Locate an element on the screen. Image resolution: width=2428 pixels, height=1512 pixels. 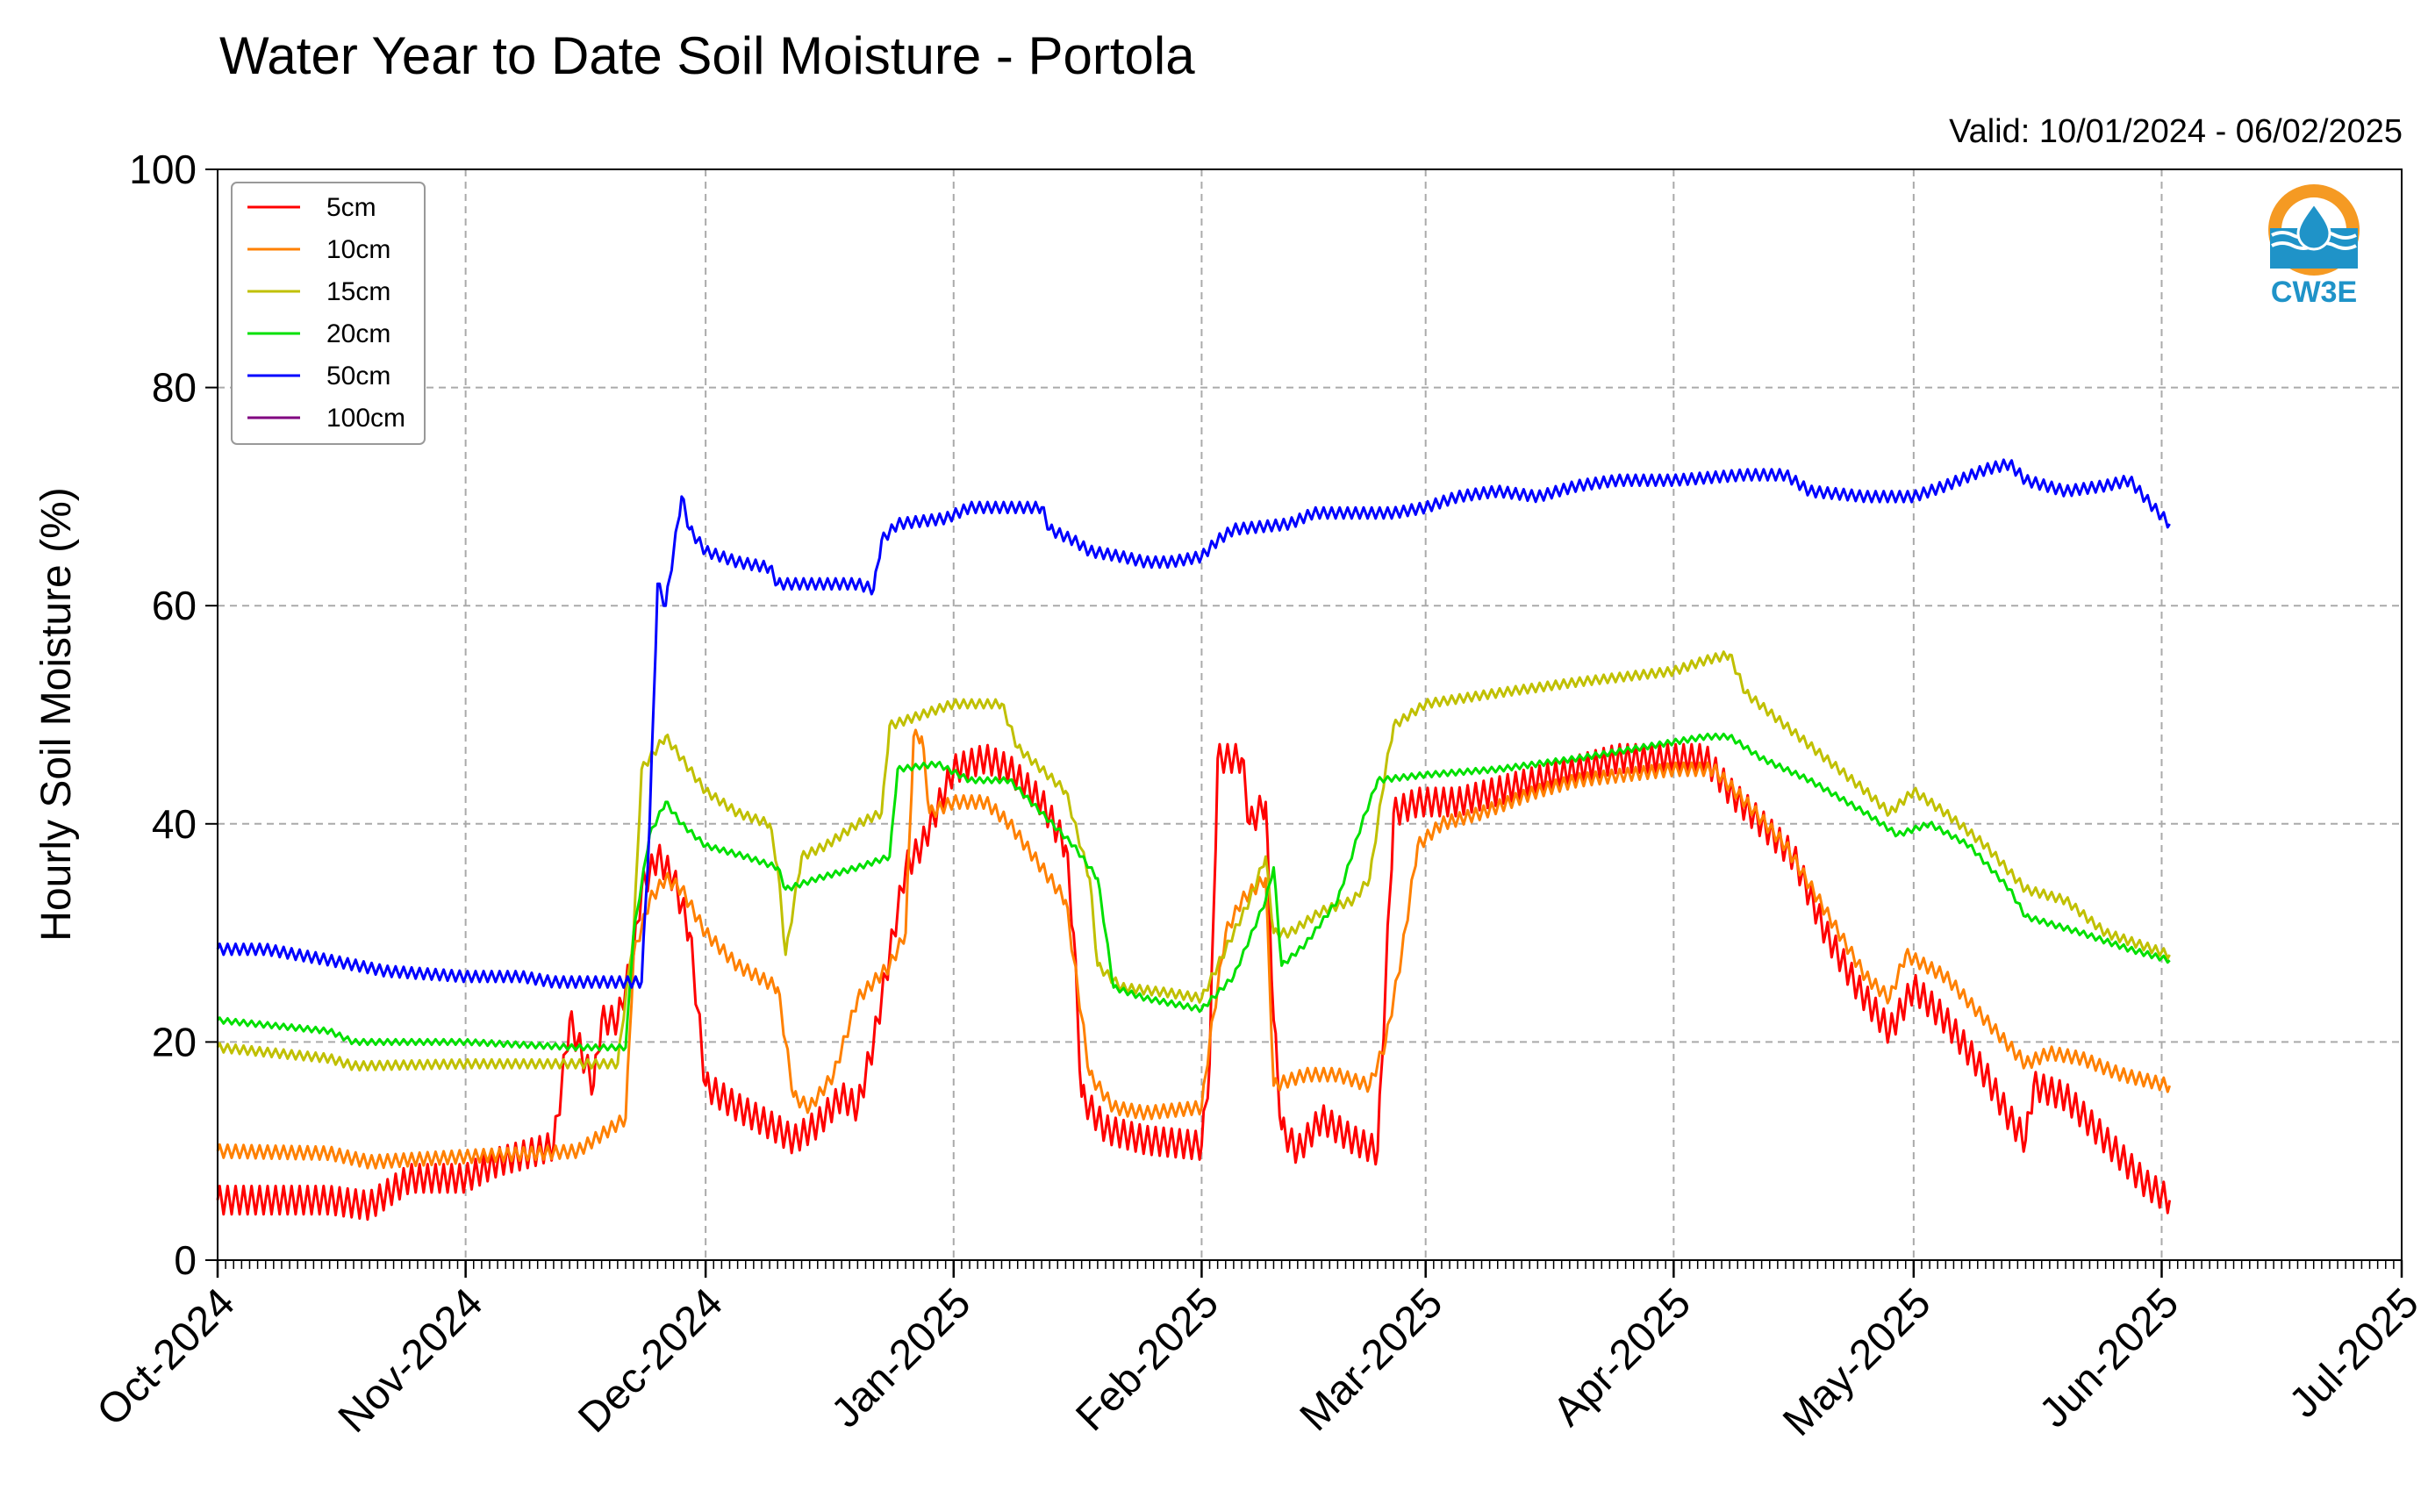
y-axis: 0 20 40 60 80 100 is located at coordinates (173, 715).